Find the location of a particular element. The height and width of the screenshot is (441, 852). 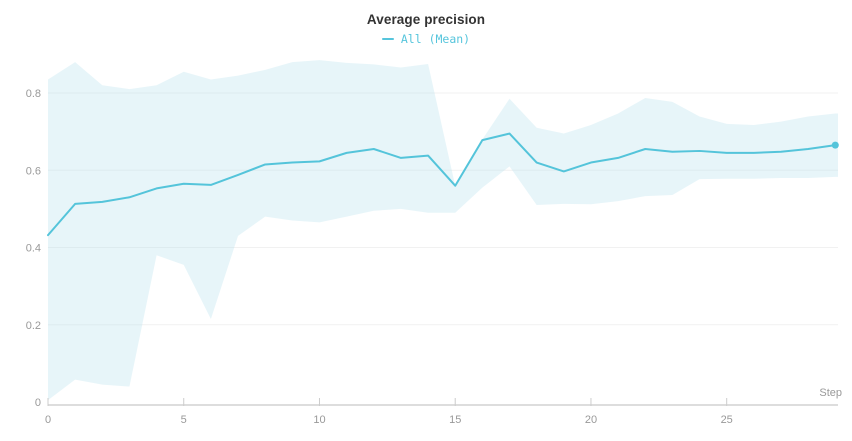

legend: All (Mean) is located at coordinates (426, 39).